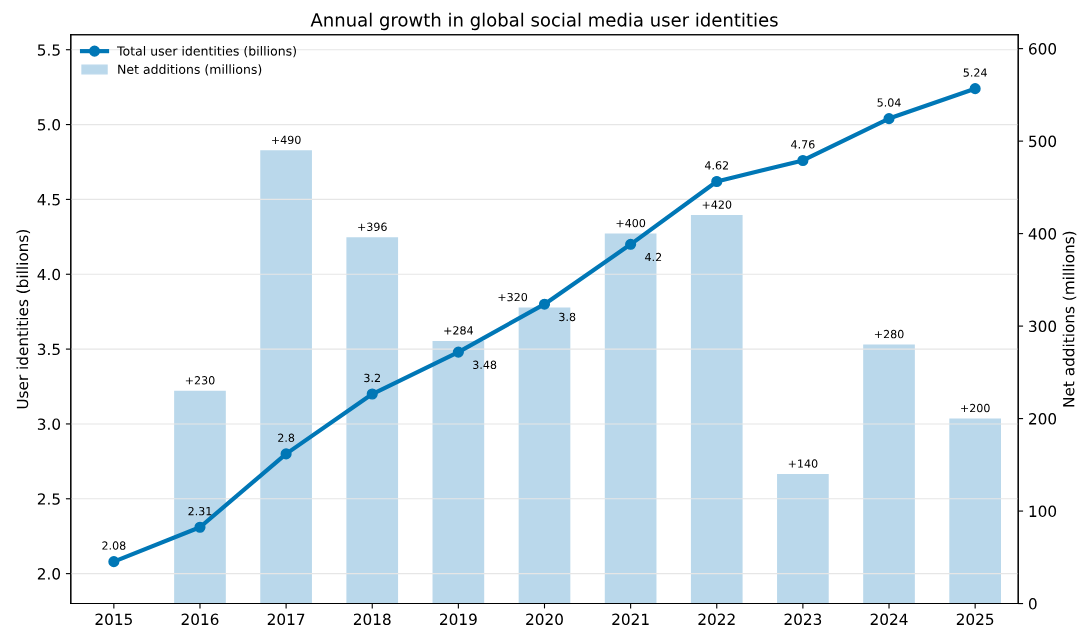 This screenshot has height=632, width=1089. Describe the element at coordinates (803, 463) in the screenshot. I see `data-label: +140` at that location.